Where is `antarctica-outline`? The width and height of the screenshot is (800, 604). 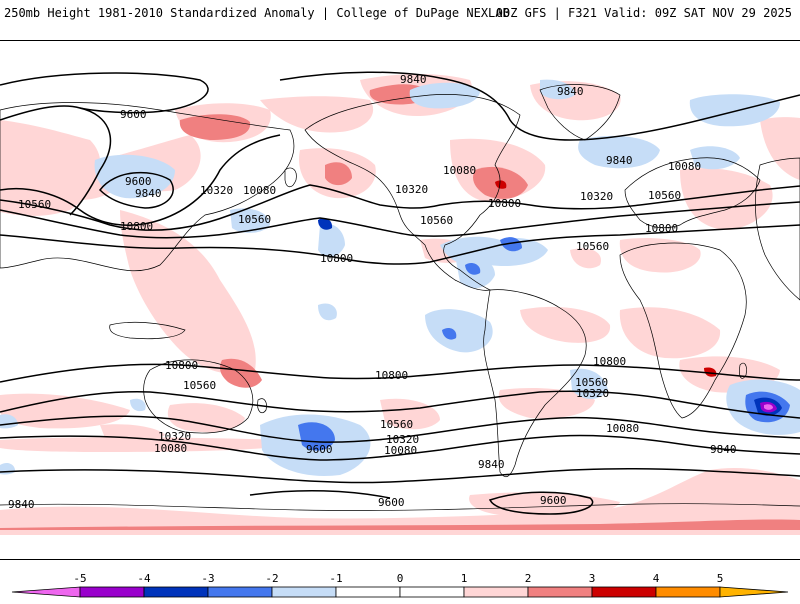
antarctica-outline is located at coordinates (400, 507).